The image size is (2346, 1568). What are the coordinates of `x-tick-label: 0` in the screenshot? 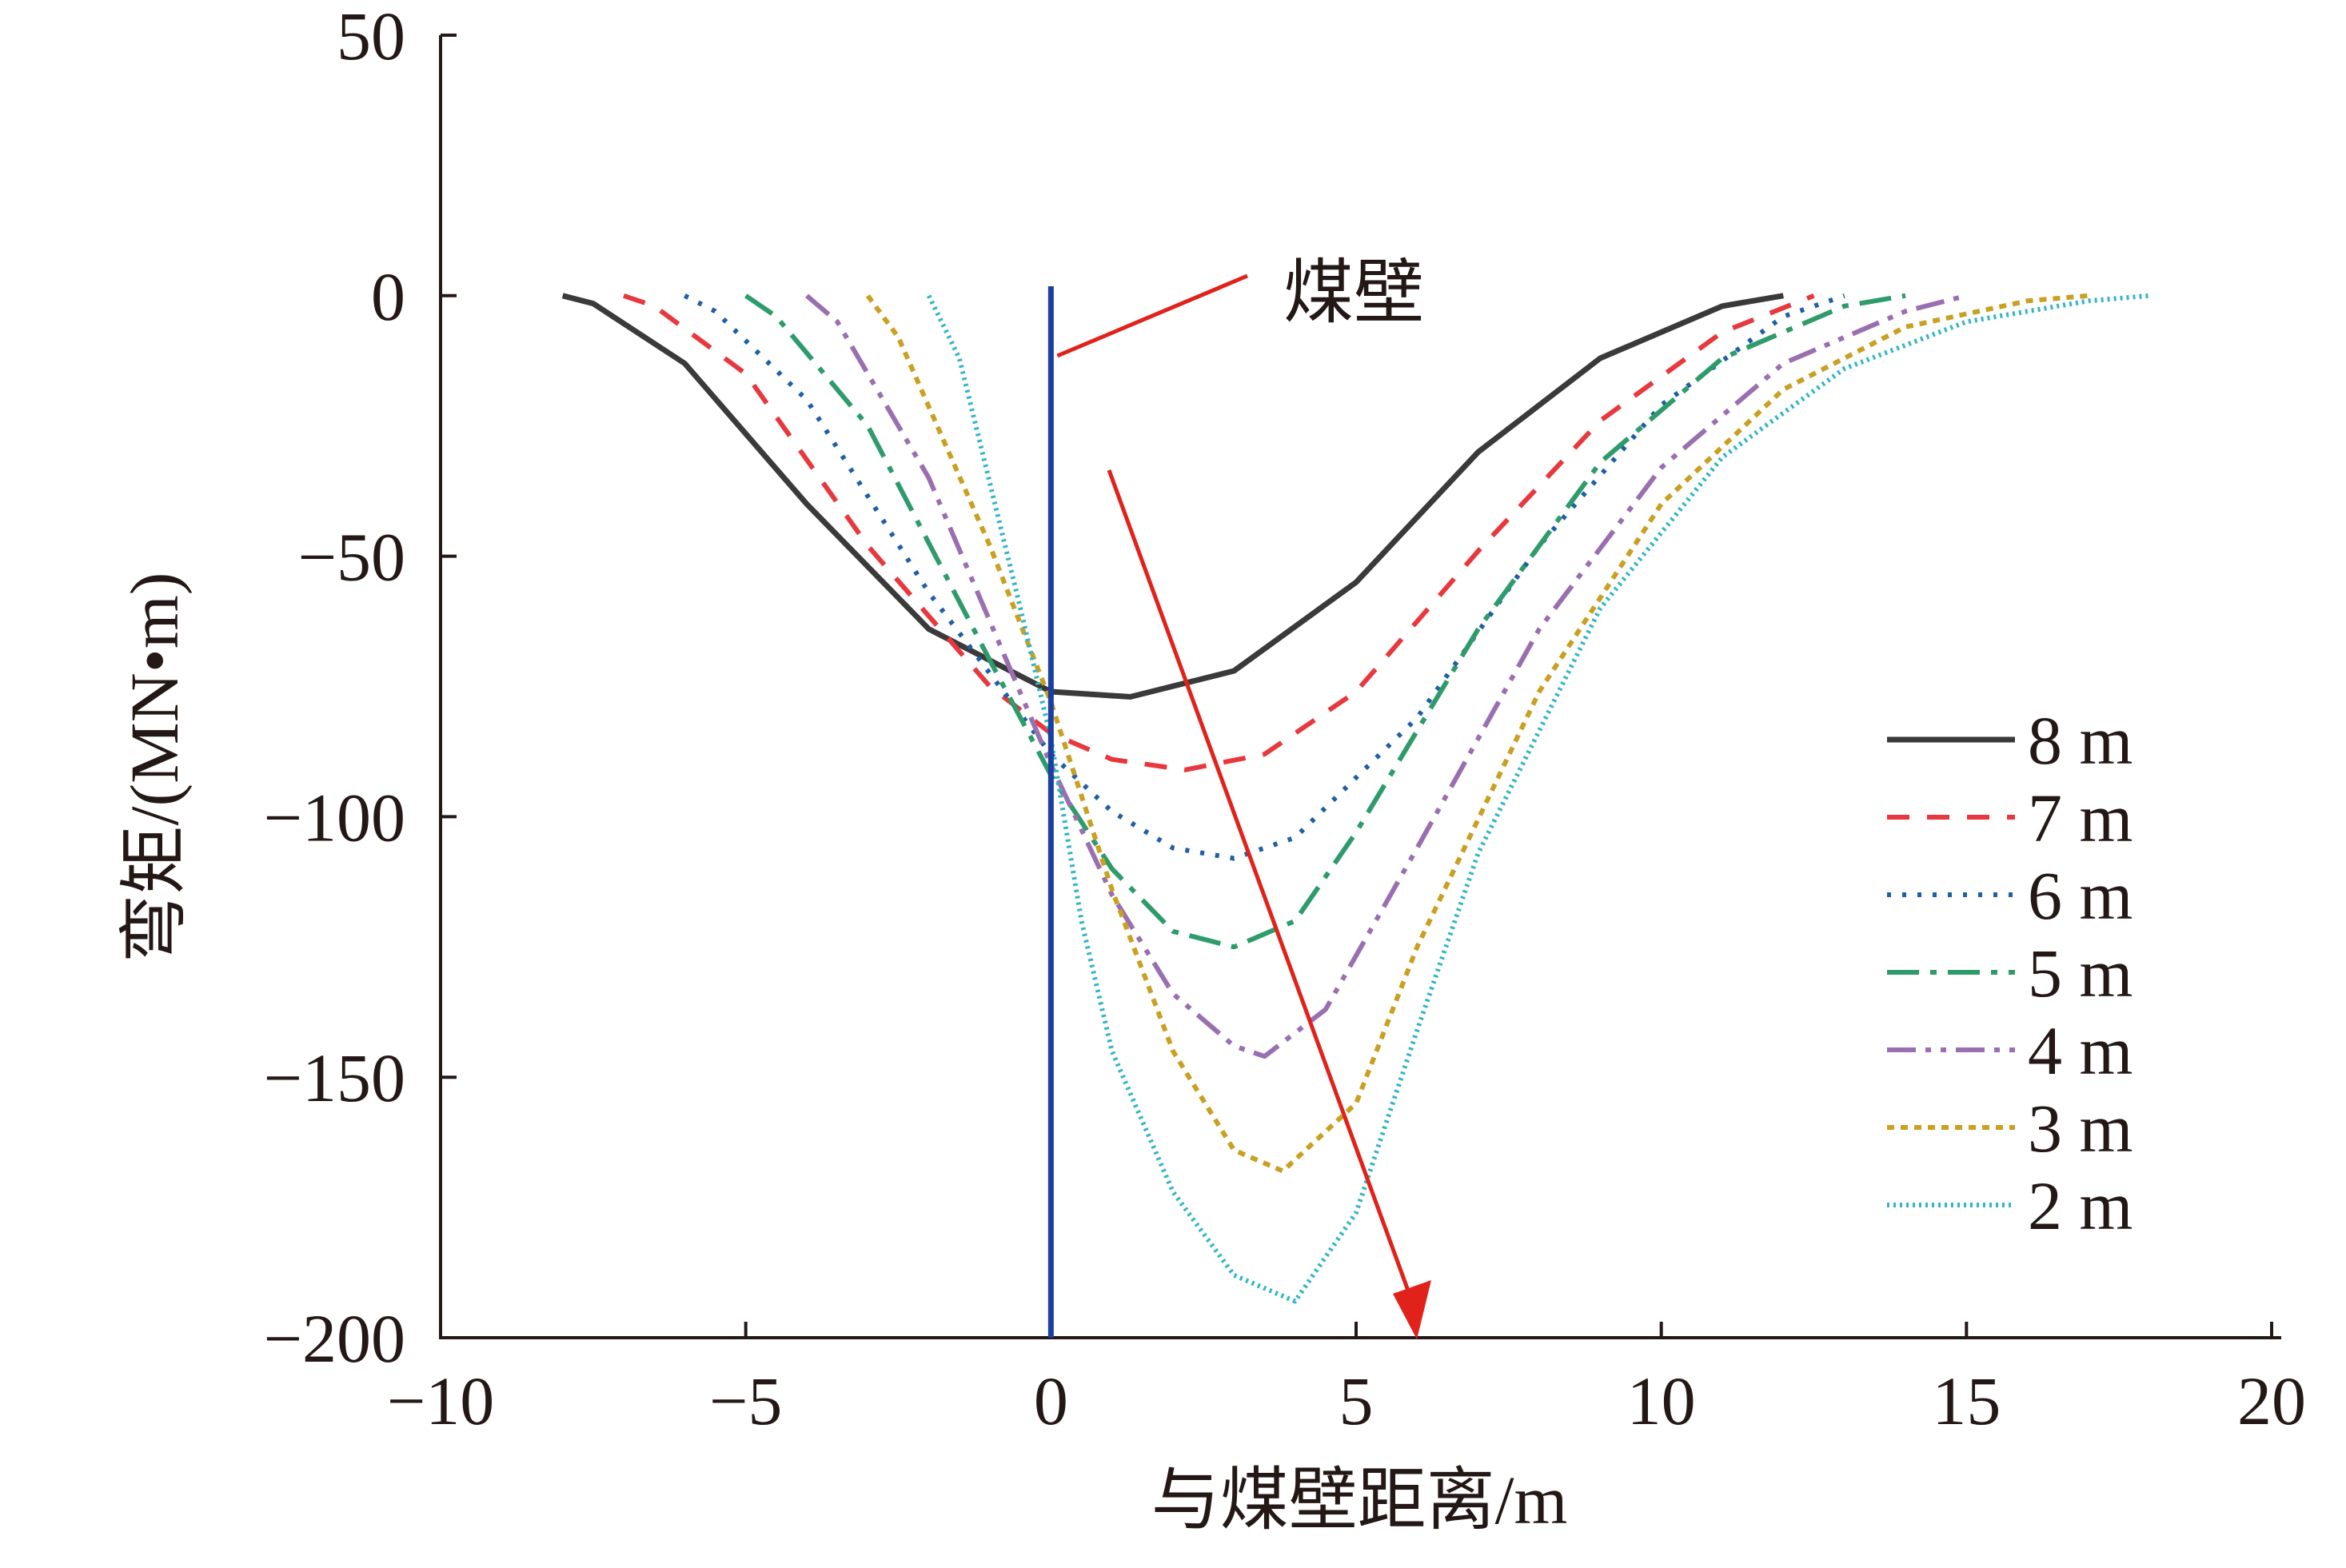 It's located at (1051, 1401).